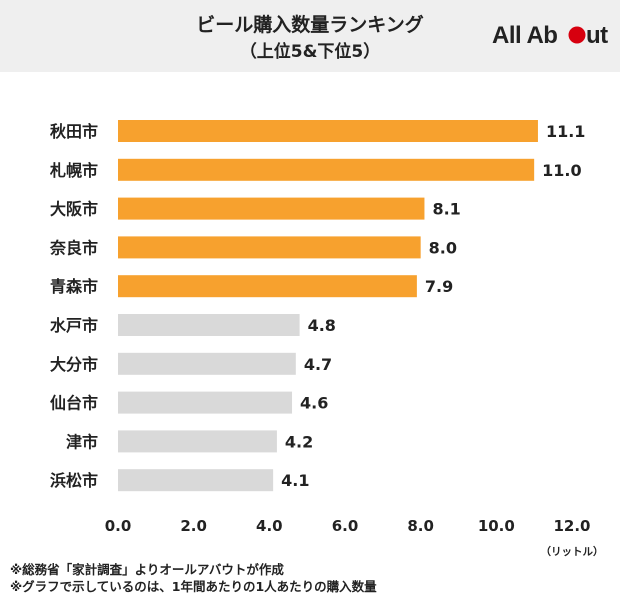  I want to click on value-label-3: 8.0, so click(443, 247).